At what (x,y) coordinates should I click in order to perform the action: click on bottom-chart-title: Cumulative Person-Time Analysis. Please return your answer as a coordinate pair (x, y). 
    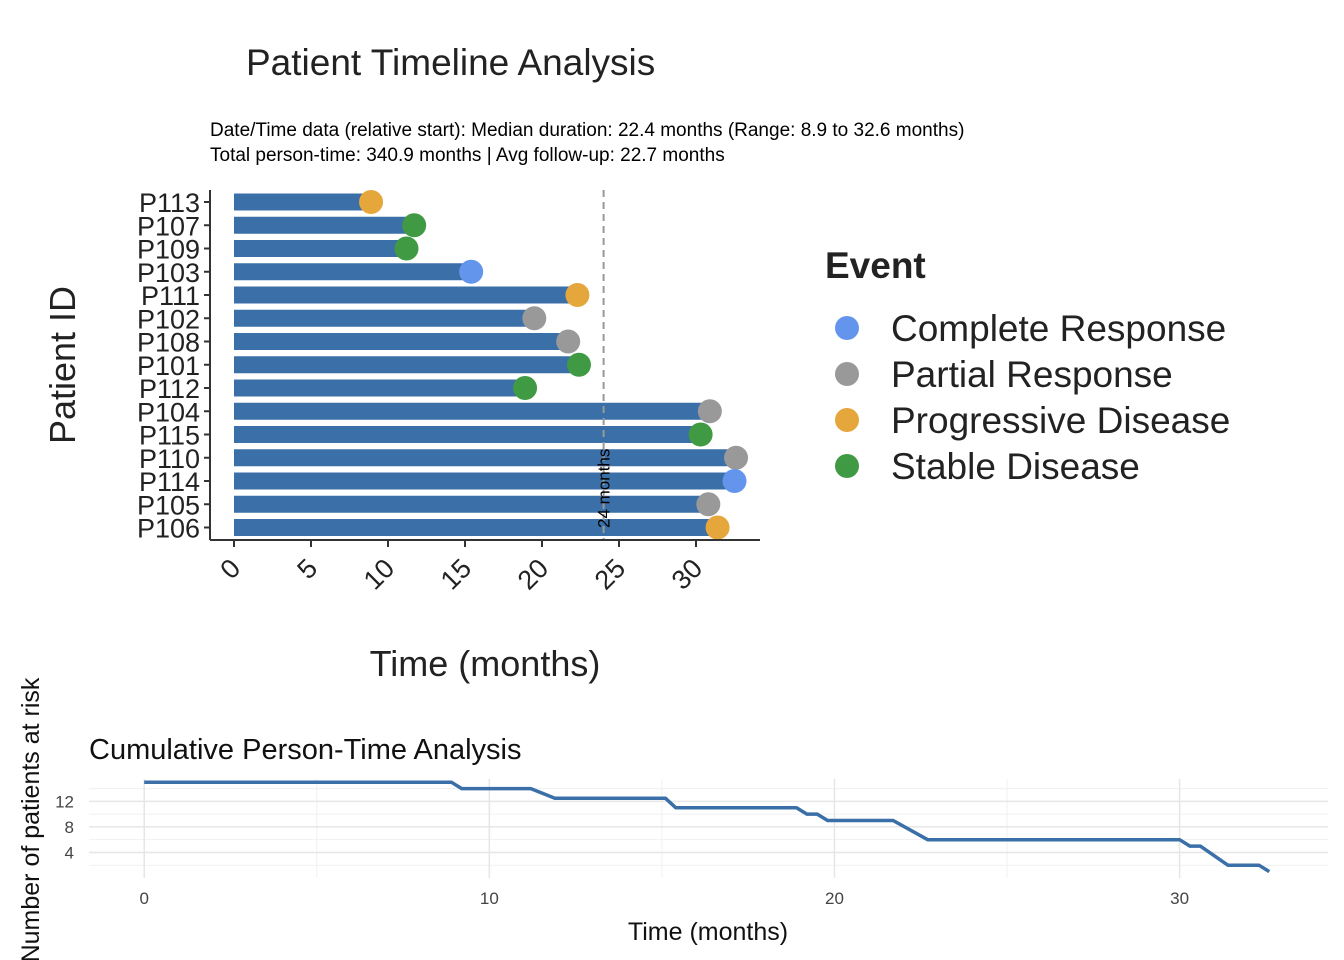
    Looking at the image, I should click on (305, 750).